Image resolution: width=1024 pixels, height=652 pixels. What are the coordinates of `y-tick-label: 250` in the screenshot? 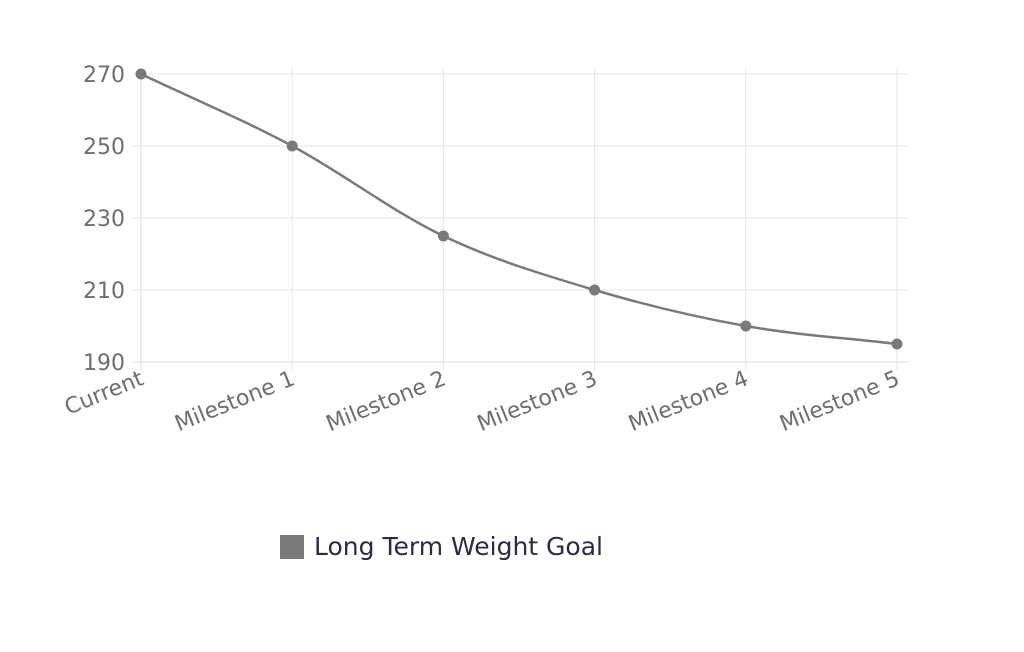 It's located at (104, 147).